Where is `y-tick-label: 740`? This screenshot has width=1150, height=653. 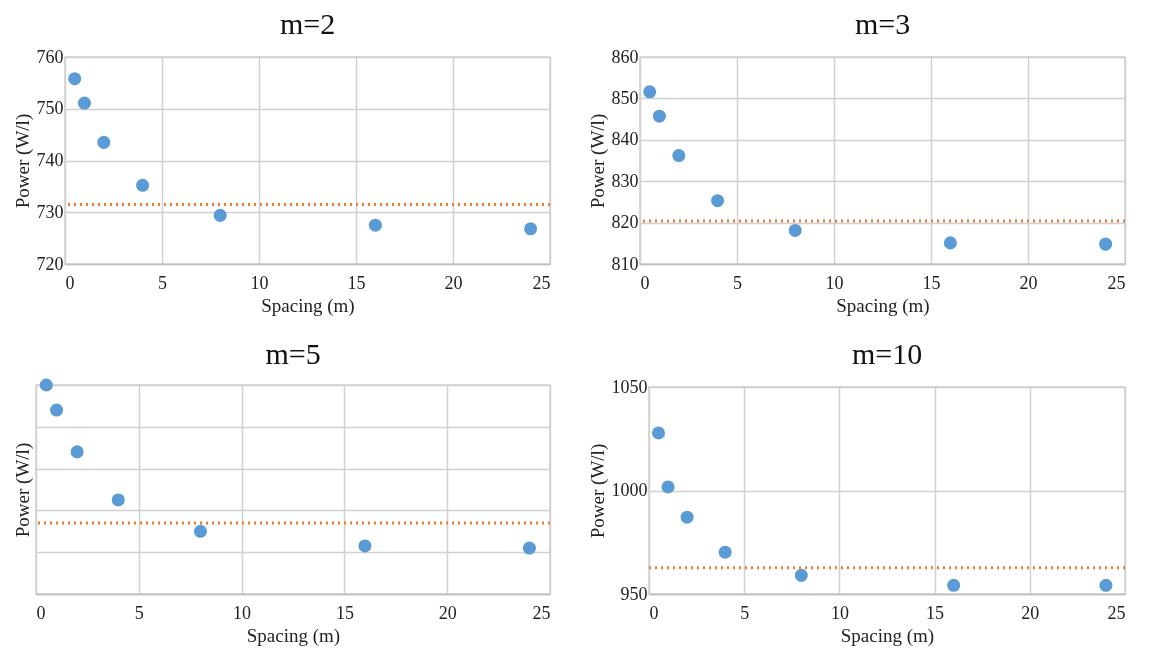 y-tick-label: 740 is located at coordinates (50, 160).